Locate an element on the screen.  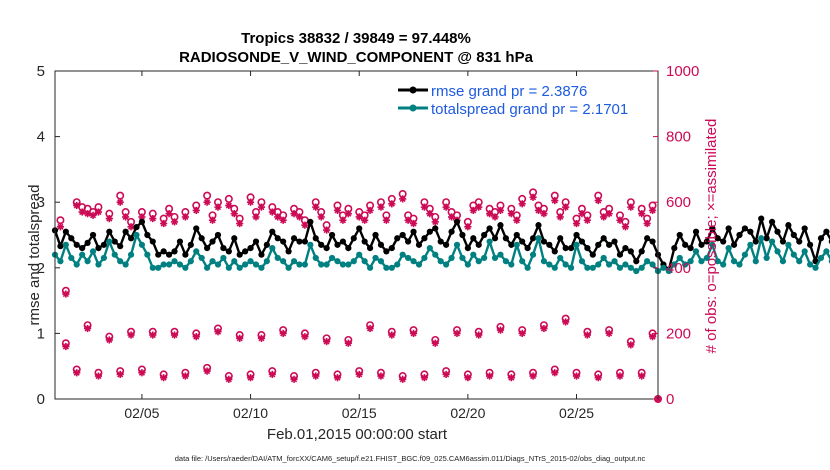
y-axis-label: rmse and totalspread is located at coordinates (34, 255).